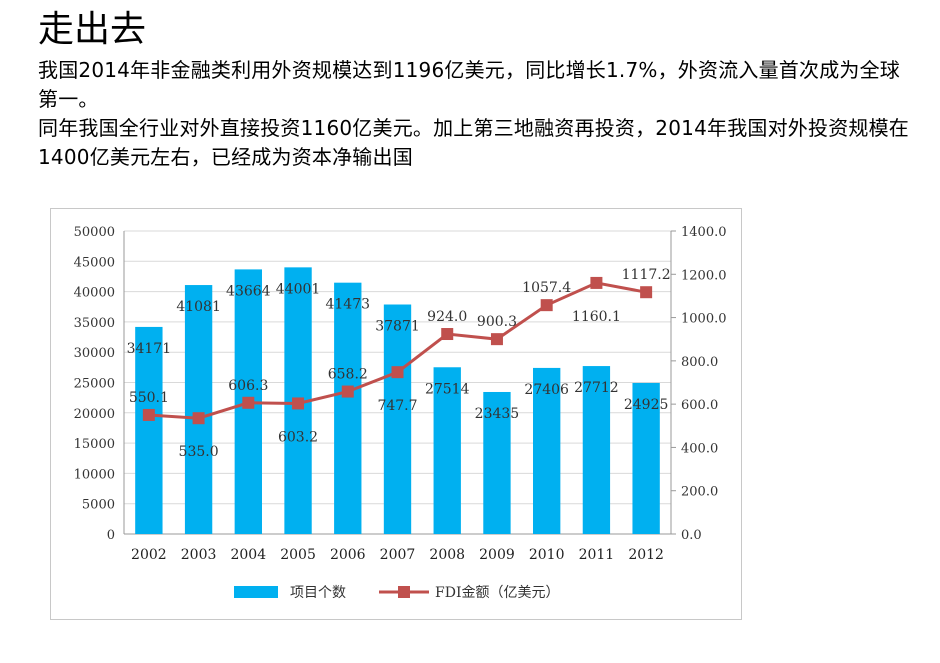  Describe the element at coordinates (149, 349) in the screenshot. I see `bar-data-label: 34171` at that location.